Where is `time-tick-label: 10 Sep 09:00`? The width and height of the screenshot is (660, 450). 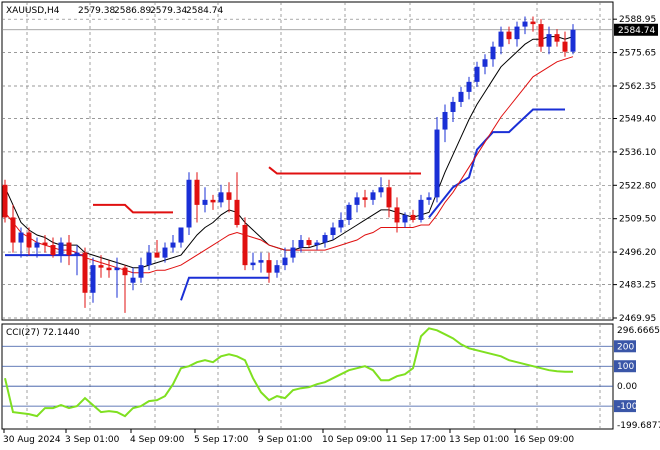
time-tick-label: 10 Sep 09:00 is located at coordinates (352, 440).